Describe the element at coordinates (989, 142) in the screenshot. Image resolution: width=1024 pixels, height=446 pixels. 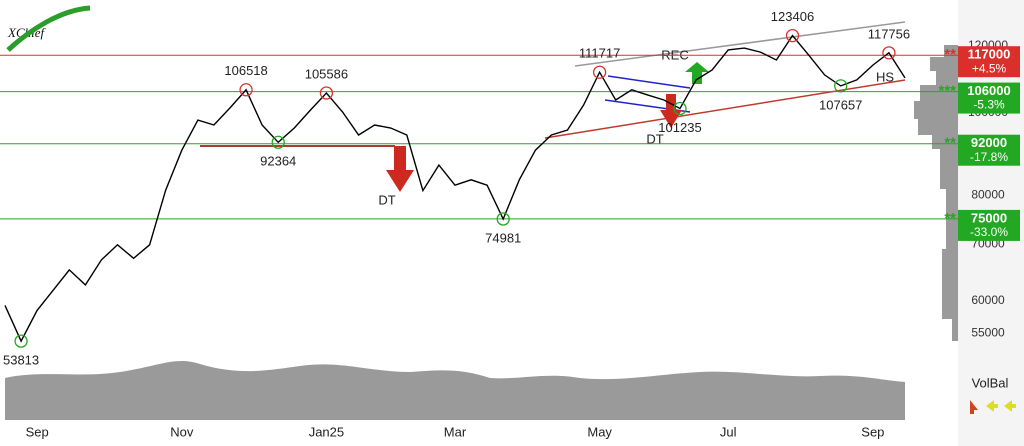
I see `level-value: 92000` at that location.